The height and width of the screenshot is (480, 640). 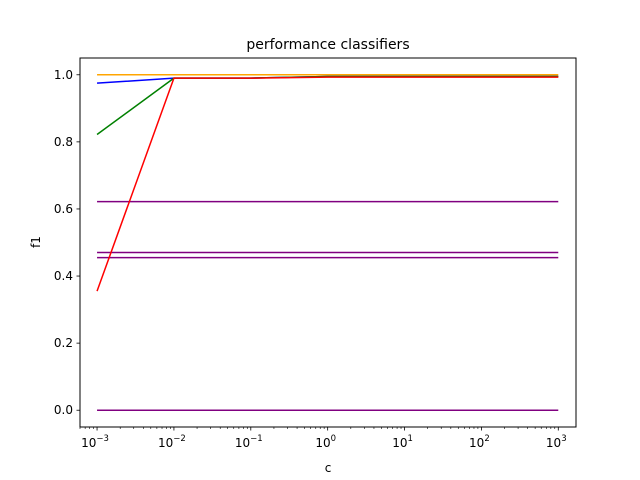 What do you see at coordinates (556, 442) in the screenshot?
I see `x-tick-label-7: 10³` at bounding box center [556, 442].